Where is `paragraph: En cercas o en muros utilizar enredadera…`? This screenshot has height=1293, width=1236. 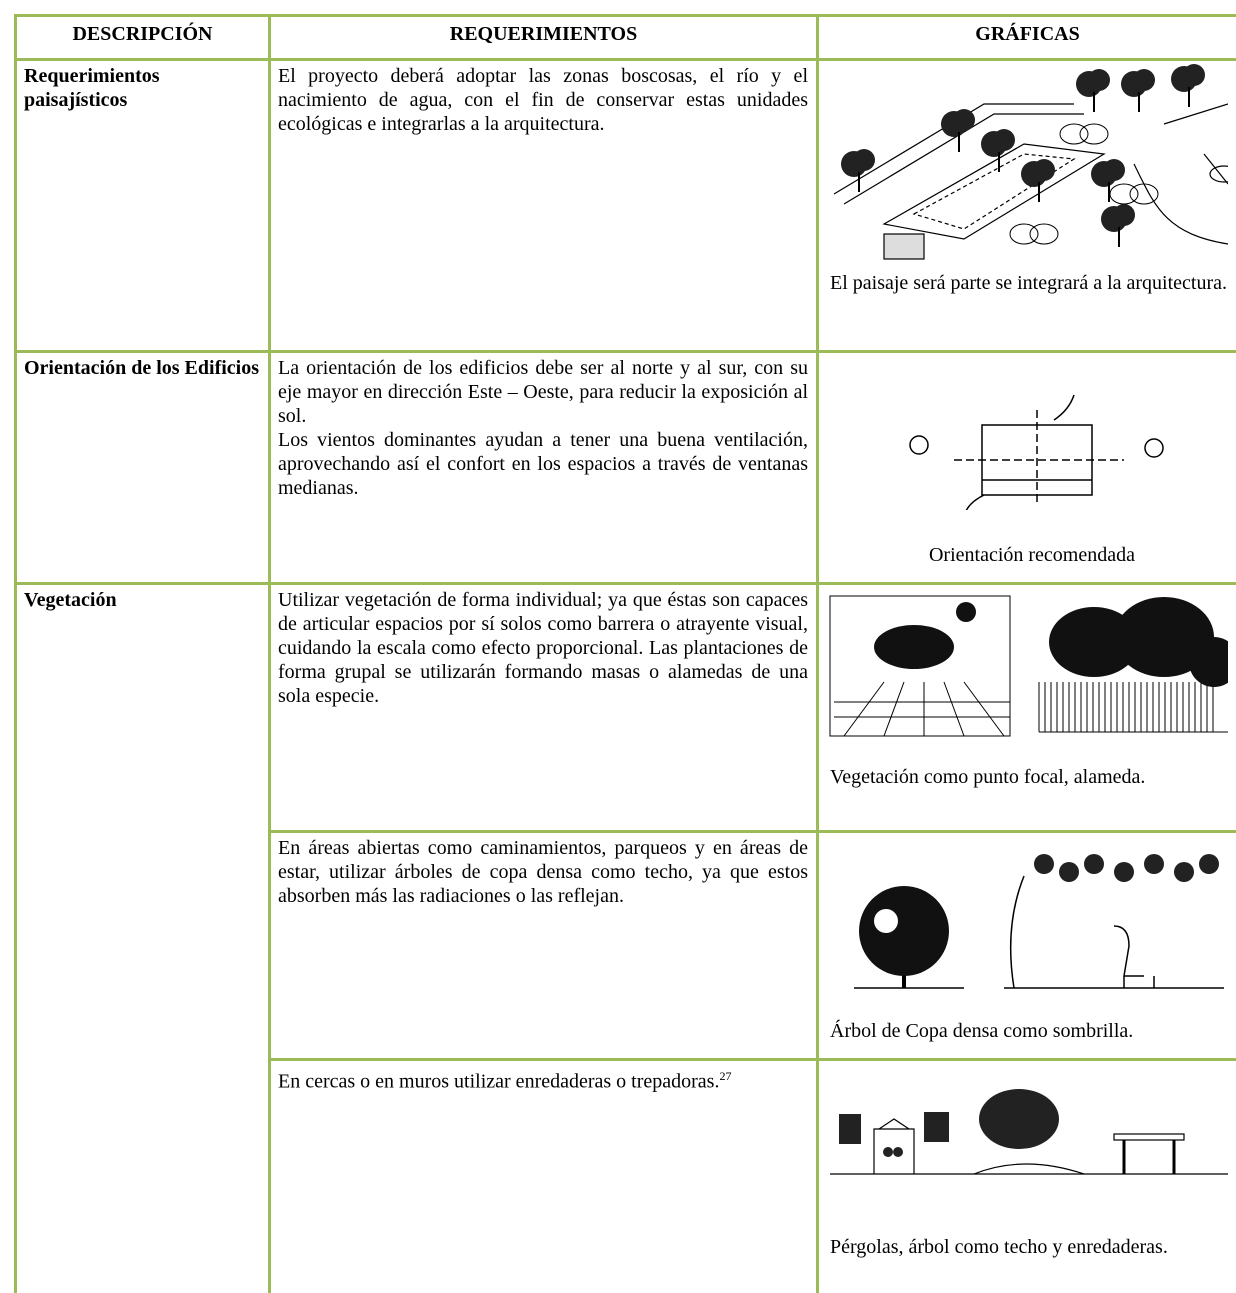 paragraph: En cercas o en muros utilizar enredadera… is located at coordinates (505, 1081).